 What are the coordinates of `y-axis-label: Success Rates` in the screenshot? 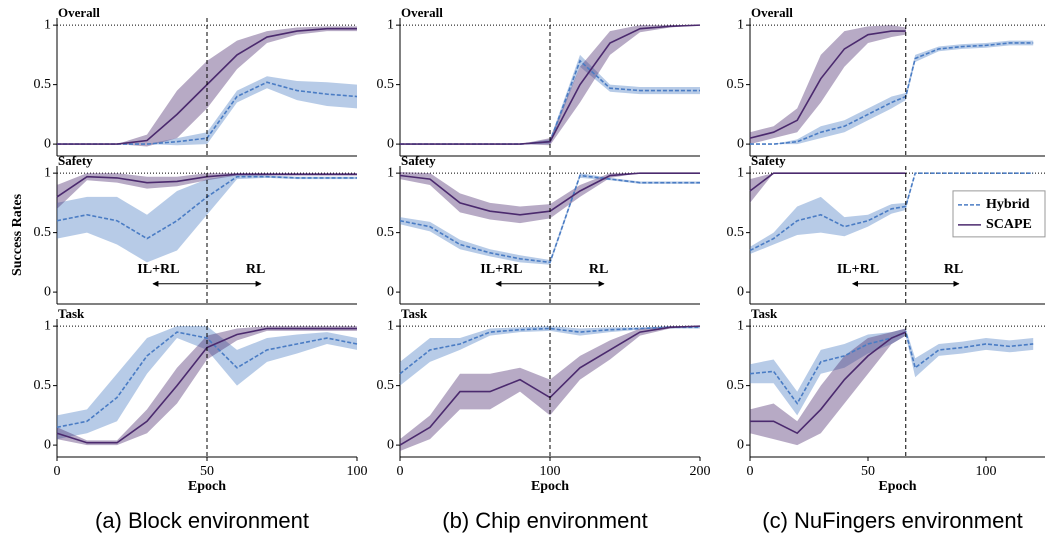 It's located at (17, 234).